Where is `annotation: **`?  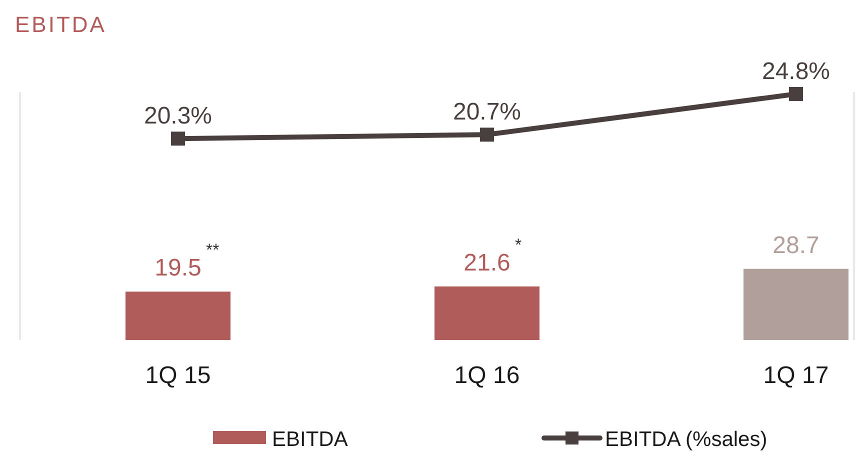 annotation: ** is located at coordinates (213, 250).